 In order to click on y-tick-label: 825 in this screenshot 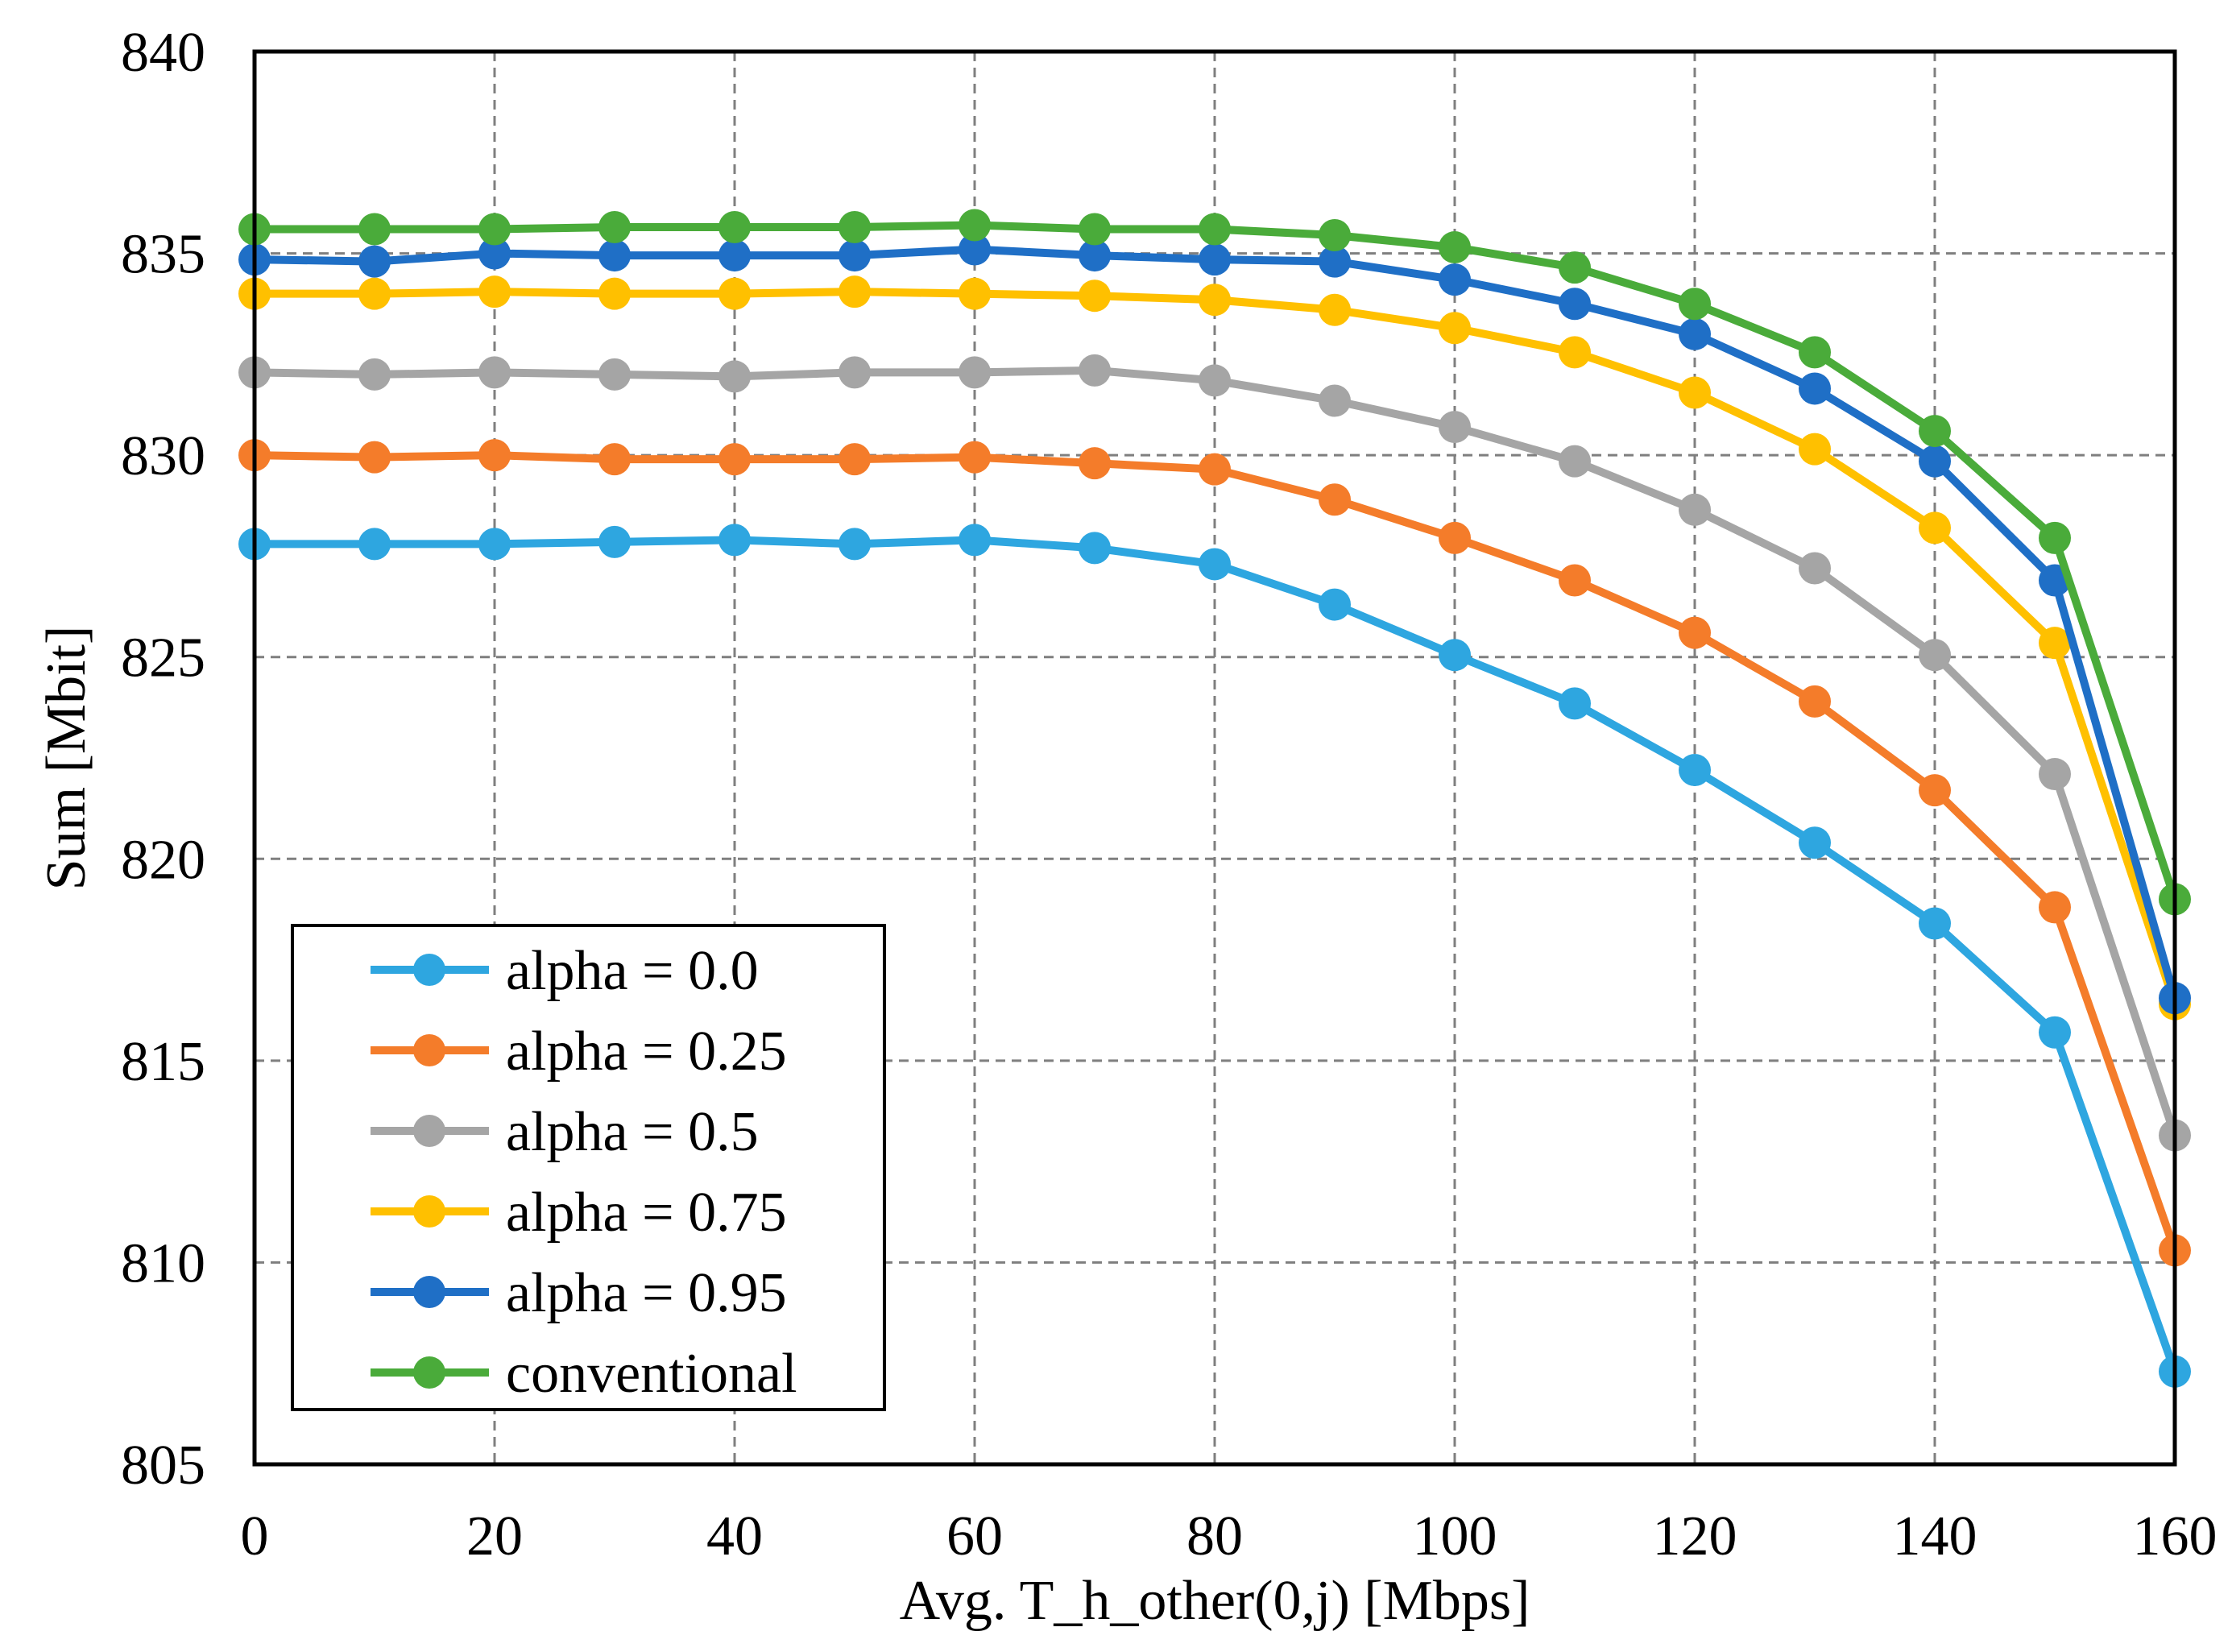, I will do `click(163, 658)`.